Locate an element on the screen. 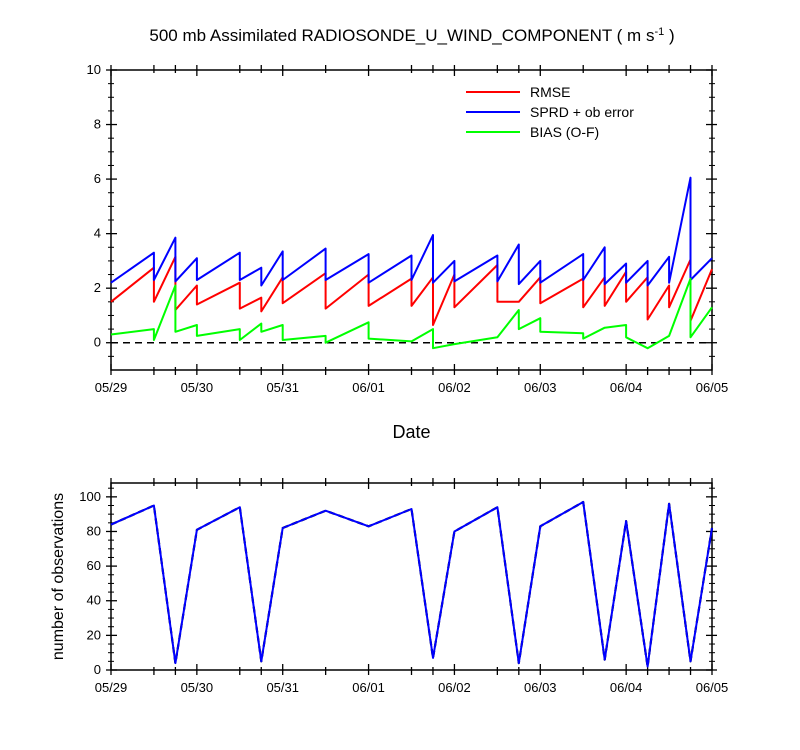 Image resolution: width=800 pixels, height=750 pixels. y-tick-label: 40 is located at coordinates (94, 600).